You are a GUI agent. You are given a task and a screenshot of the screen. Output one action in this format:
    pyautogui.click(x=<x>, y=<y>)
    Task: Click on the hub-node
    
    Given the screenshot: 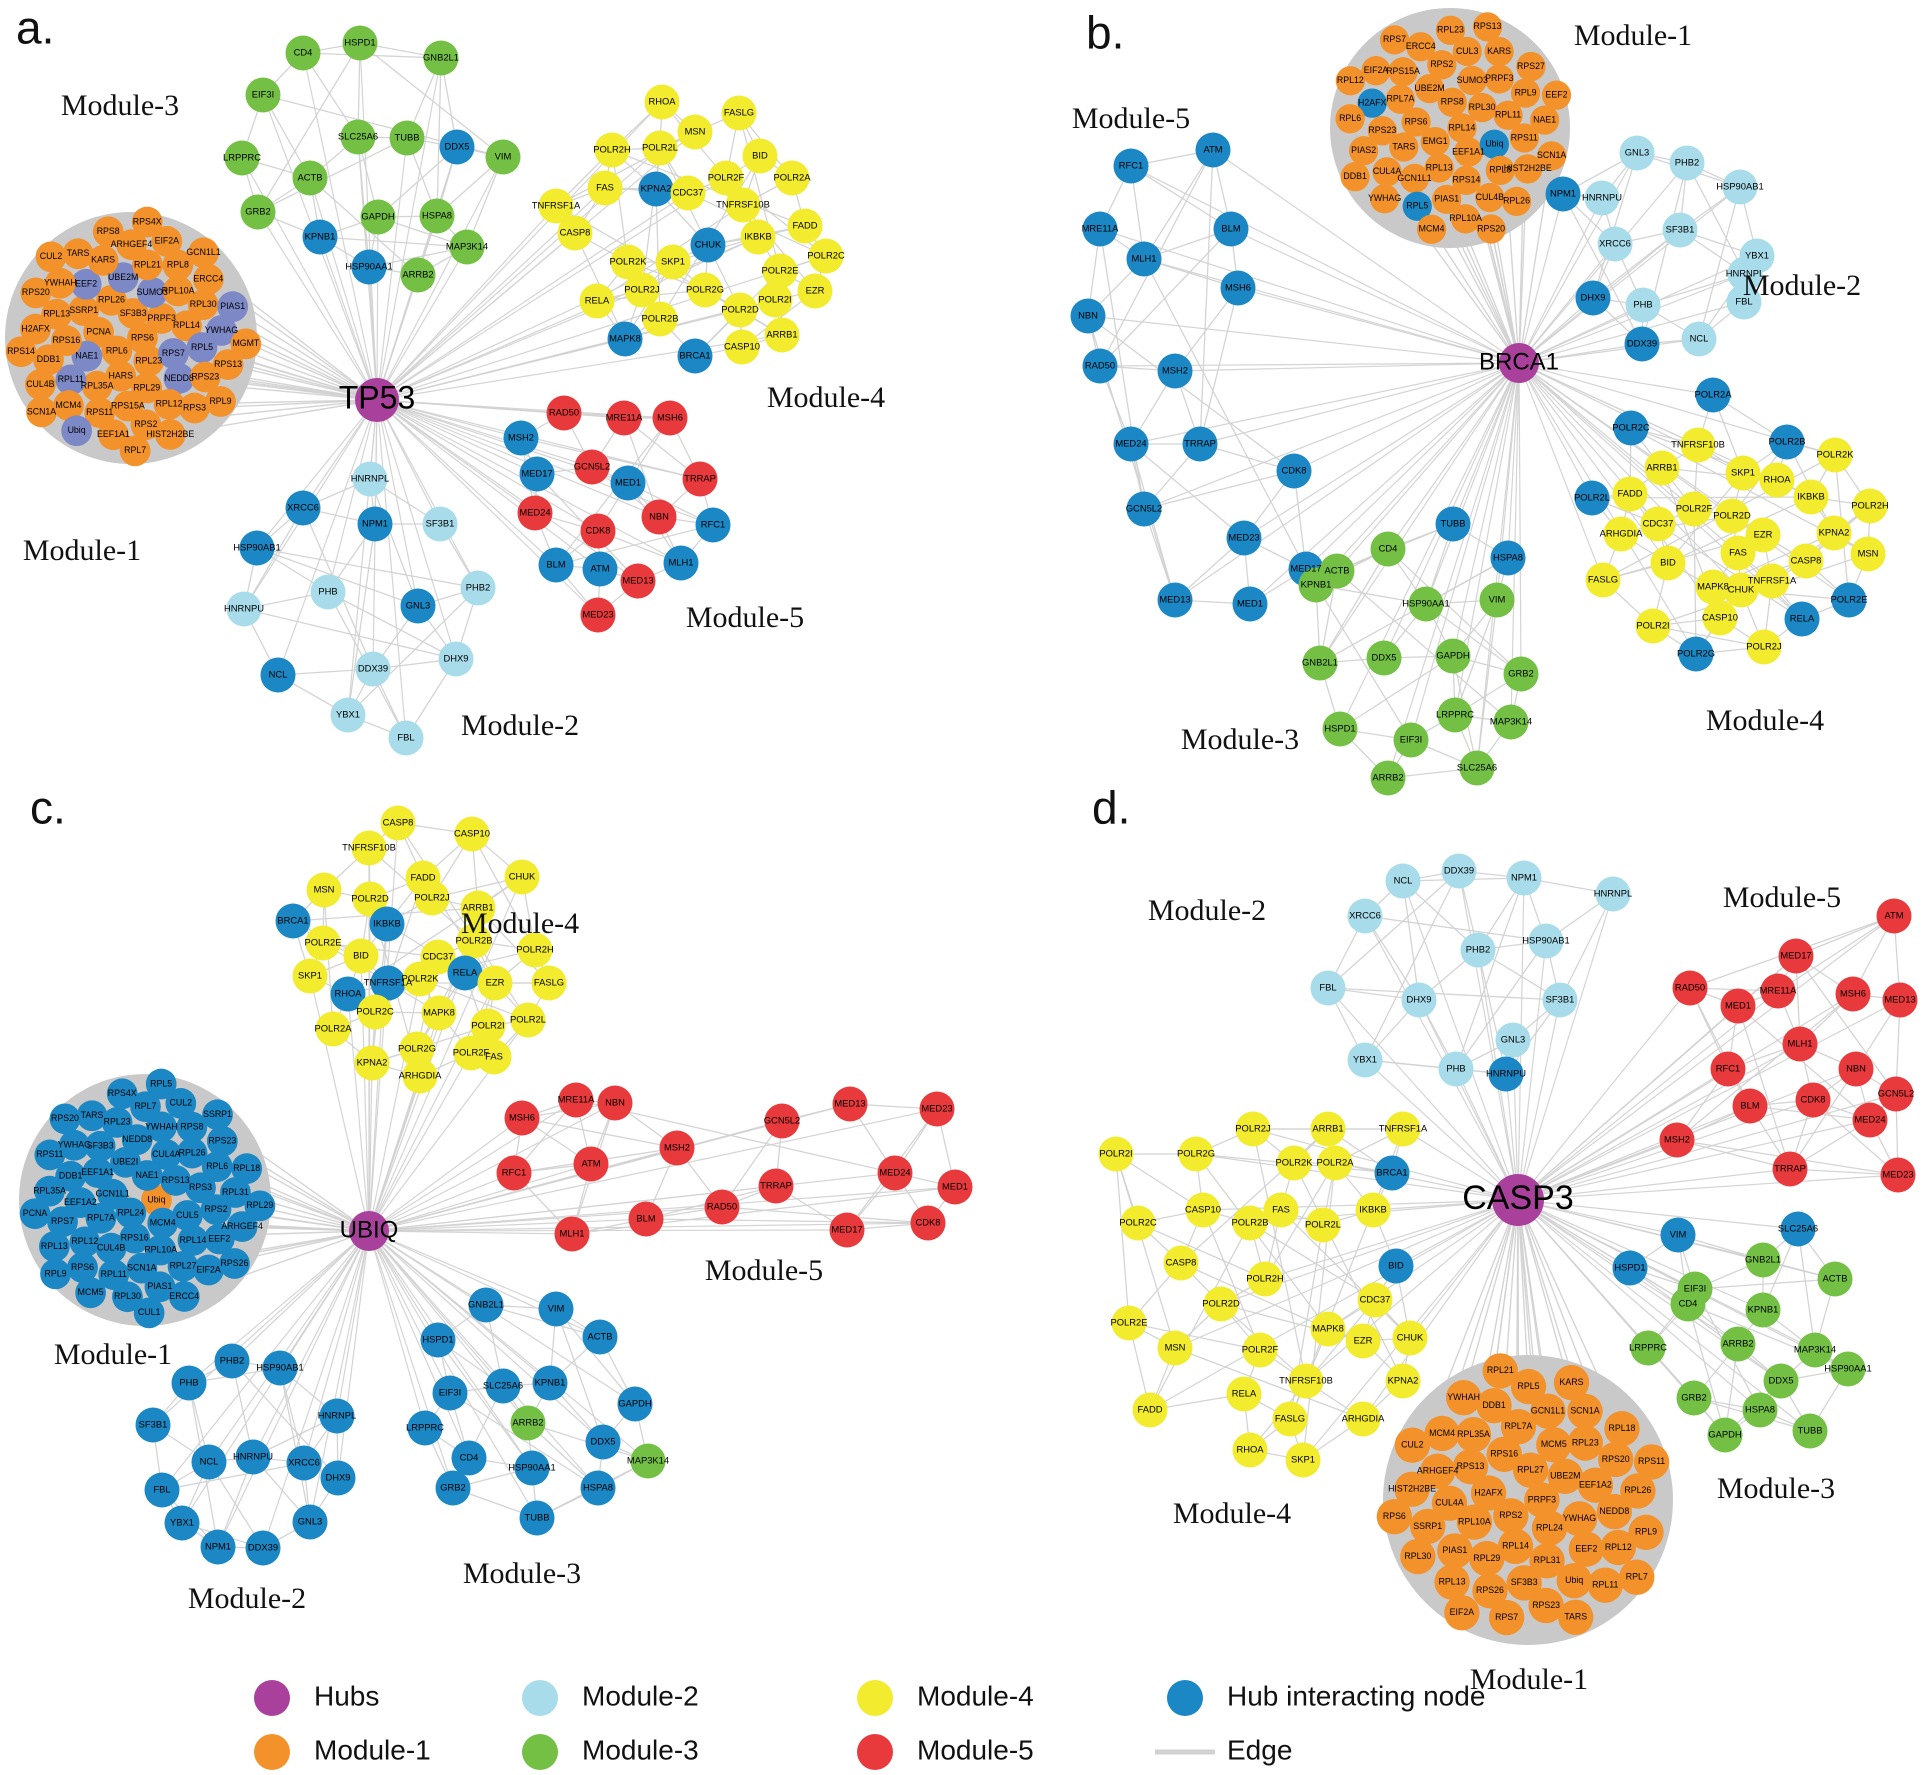 What is the action you would take?
    pyautogui.click(x=377, y=400)
    